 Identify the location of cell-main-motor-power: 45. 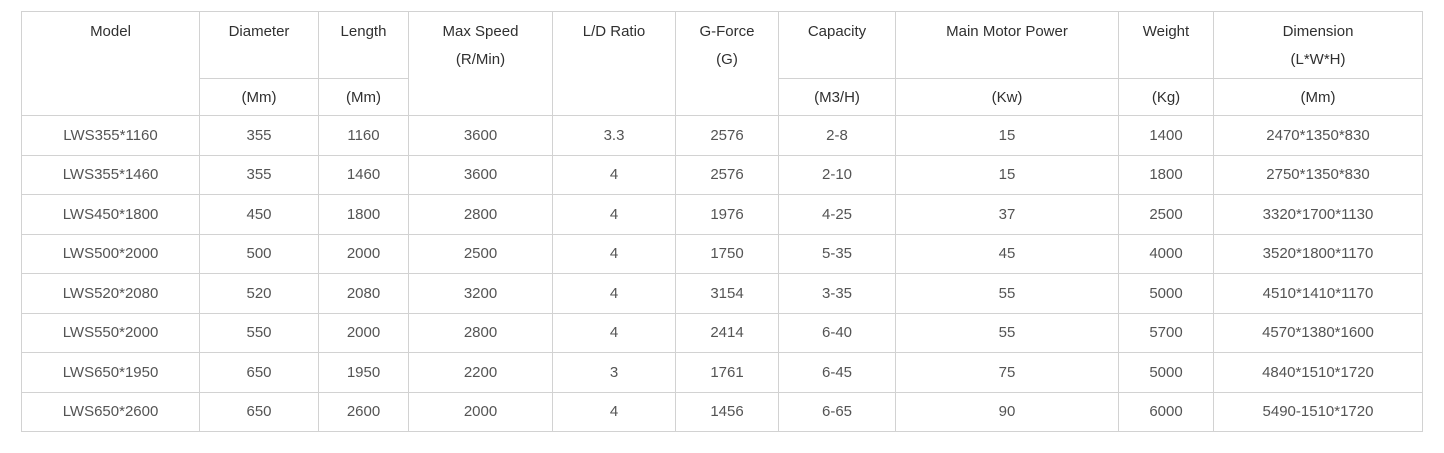
(1007, 253).